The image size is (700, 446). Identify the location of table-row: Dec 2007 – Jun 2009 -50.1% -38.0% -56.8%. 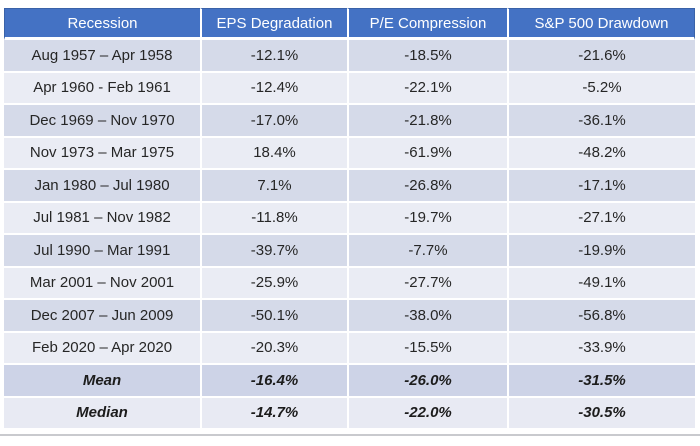
(349, 316).